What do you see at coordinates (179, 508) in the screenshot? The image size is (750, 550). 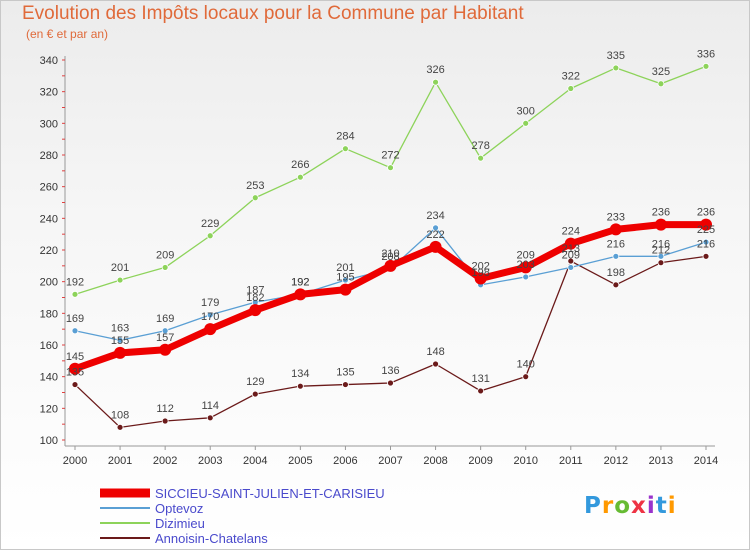 I see `legend-label-1: Optevoz` at bounding box center [179, 508].